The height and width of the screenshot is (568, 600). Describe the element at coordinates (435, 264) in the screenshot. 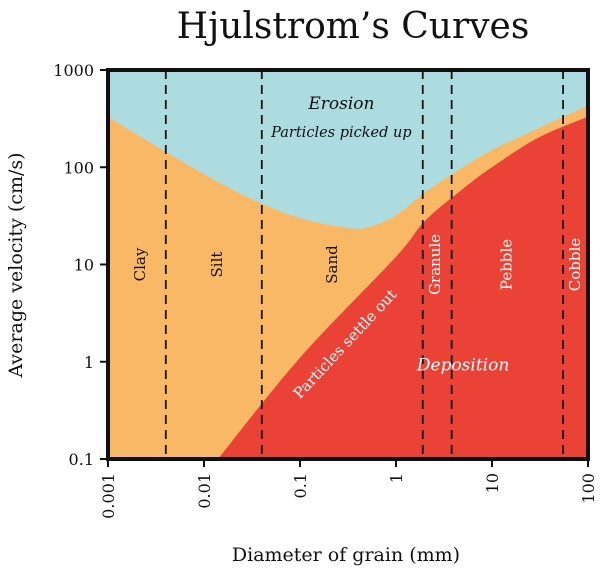

I see `class-label: Granule` at that location.